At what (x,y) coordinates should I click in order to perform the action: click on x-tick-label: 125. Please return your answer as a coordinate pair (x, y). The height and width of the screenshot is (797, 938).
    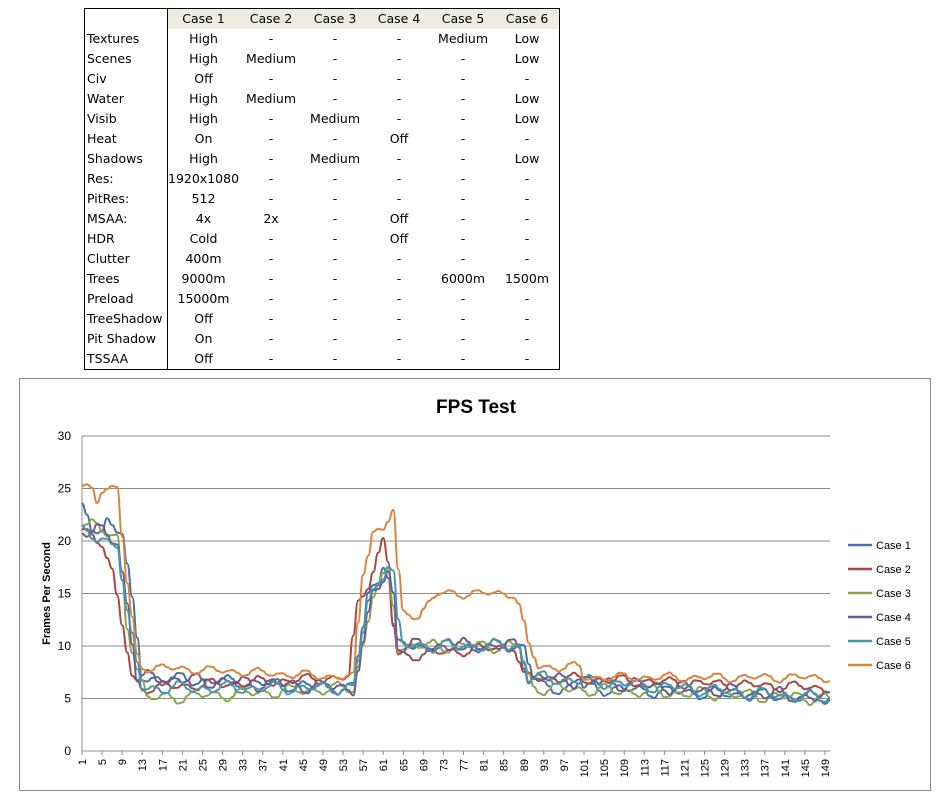
    Looking at the image, I should click on (705, 768).